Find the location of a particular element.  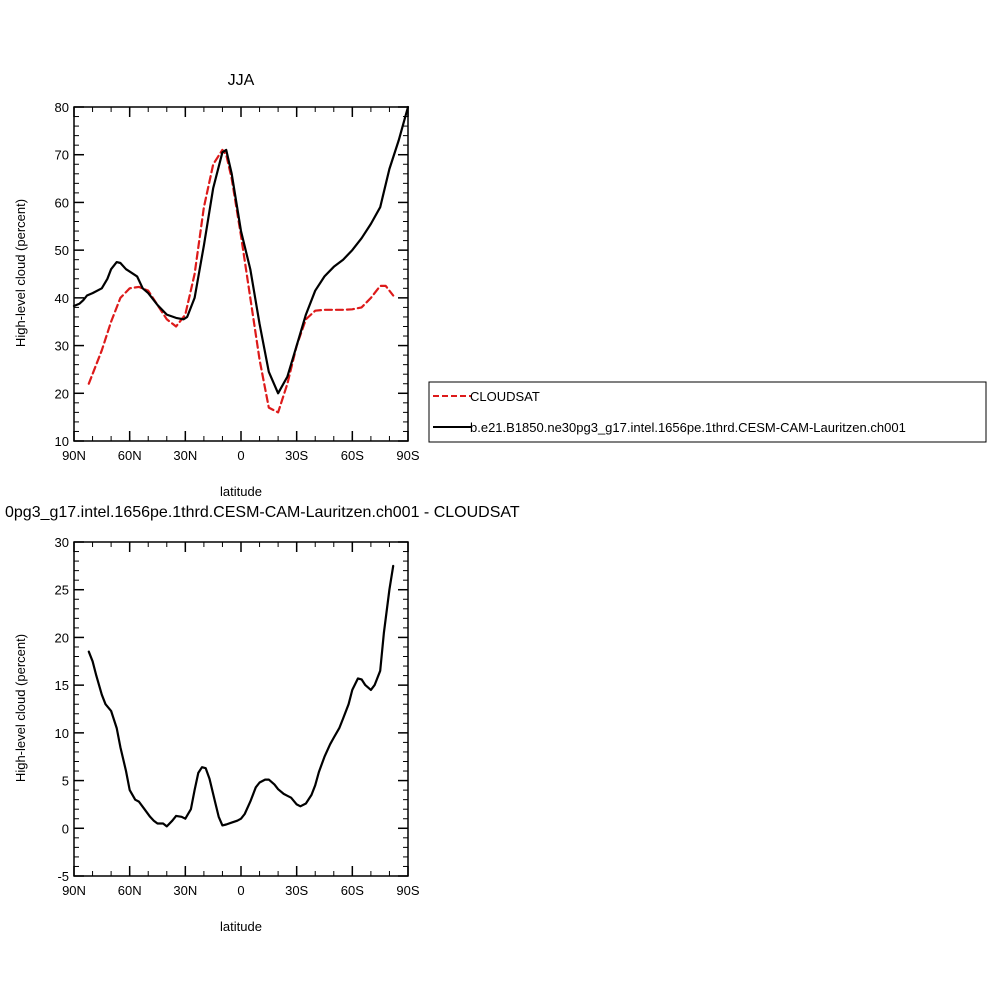

bottom-y-tick-label: 5 is located at coordinates (65, 781).